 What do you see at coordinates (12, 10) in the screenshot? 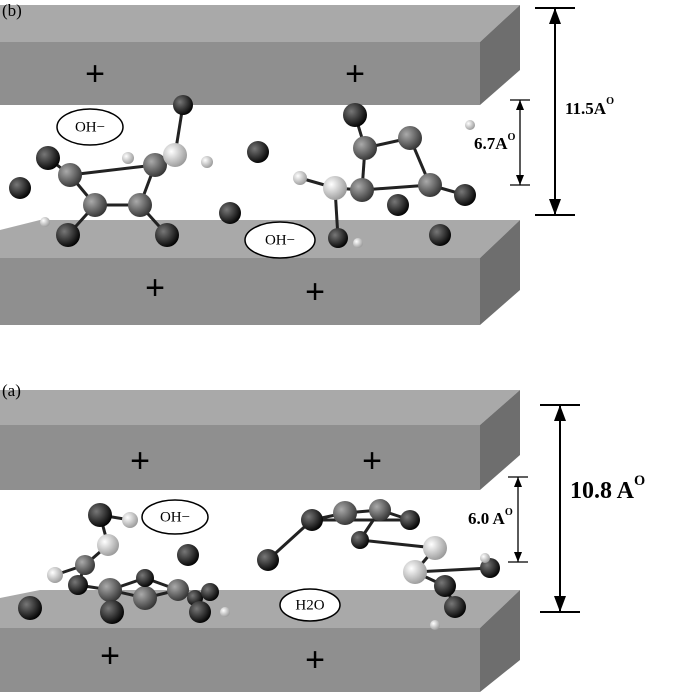
I see `panel-label: (b)` at bounding box center [12, 10].